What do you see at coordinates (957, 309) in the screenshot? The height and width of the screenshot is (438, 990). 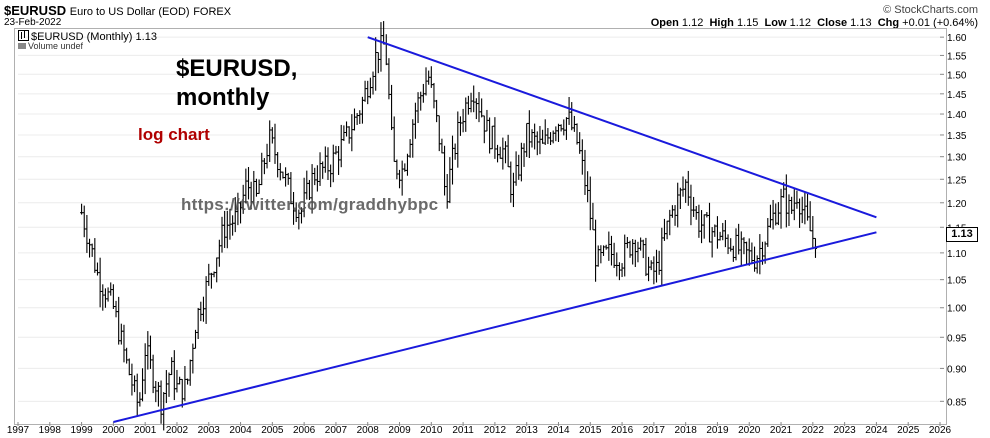 I see `y-tick-label: 1.00` at bounding box center [957, 309].